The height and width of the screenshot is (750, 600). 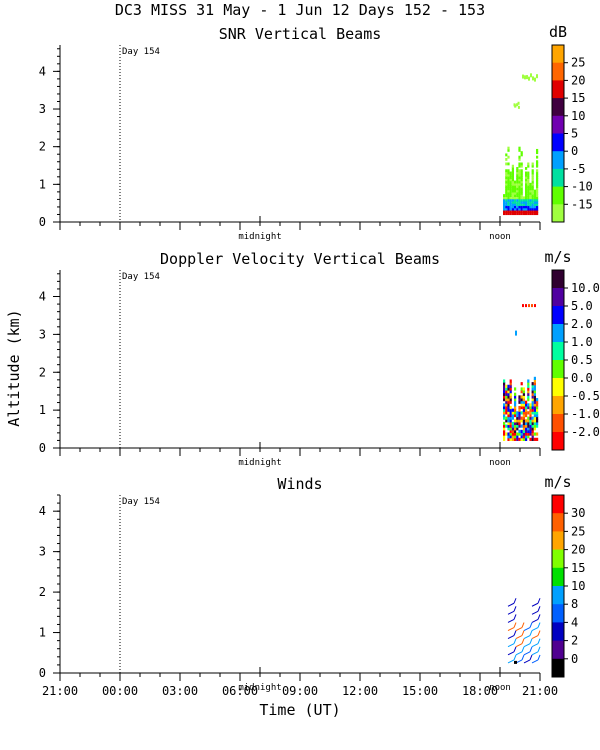 I want to click on x-tick-label: 09:00, so click(x=300, y=691).